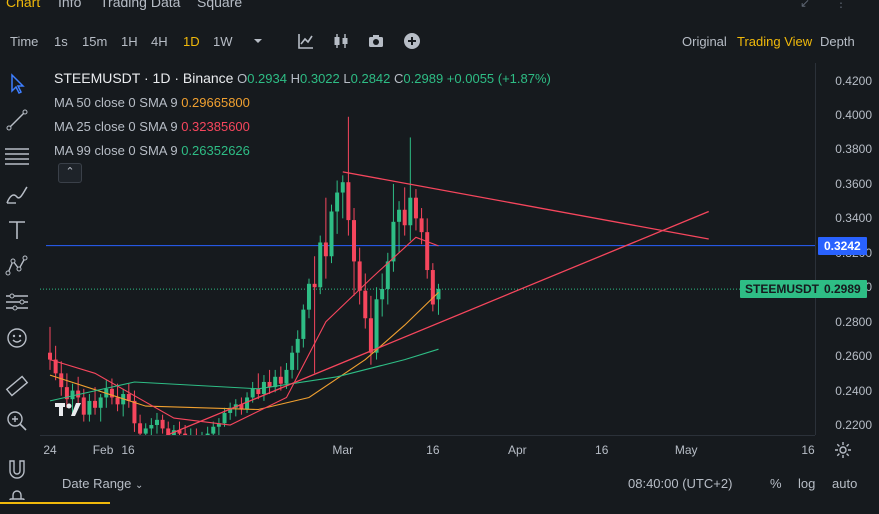  I want to click on cursor-icon, so click(17, 84).